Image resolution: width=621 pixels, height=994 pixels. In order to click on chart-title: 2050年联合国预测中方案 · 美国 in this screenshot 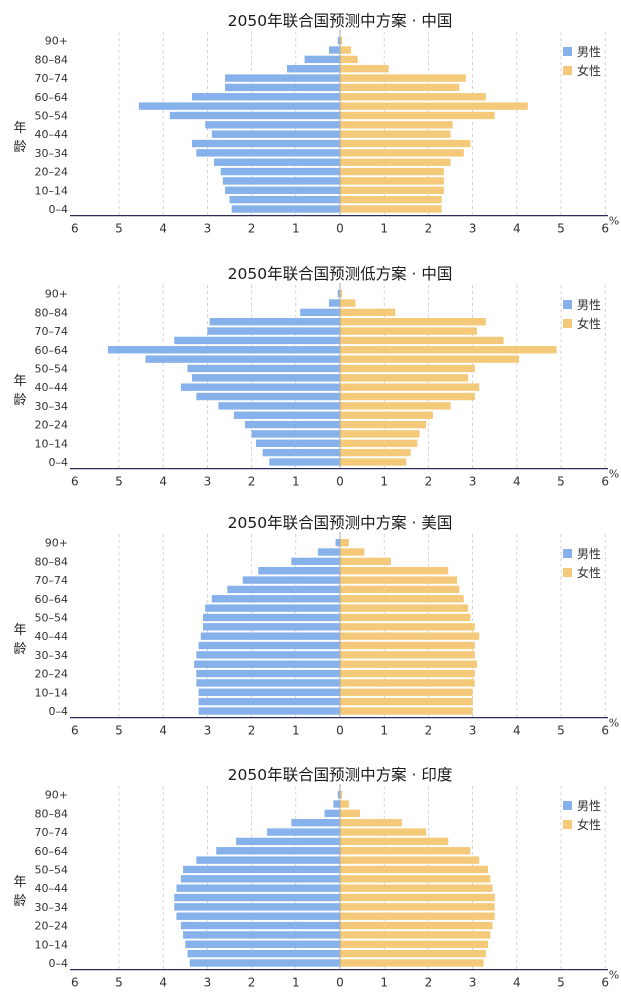, I will do `click(340, 523)`.